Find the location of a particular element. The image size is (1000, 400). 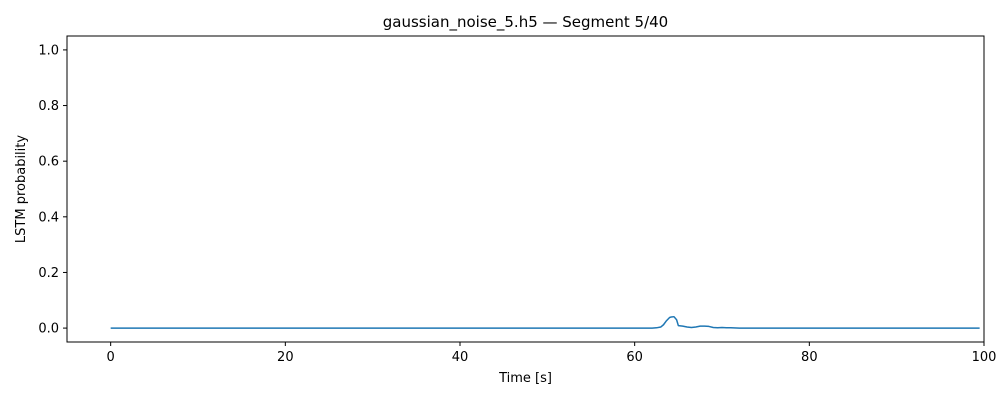

x-axis-ticks: 0 20 40 60 80 100 is located at coordinates (552, 353).